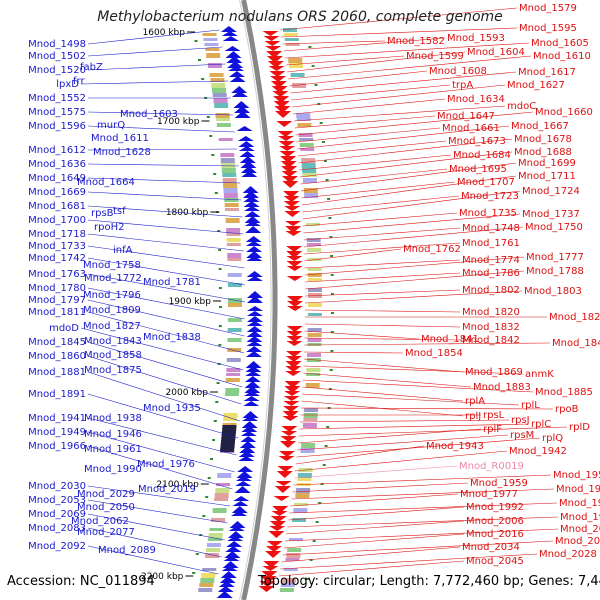  I want to click on length-label: Length:, so click(404, 581).